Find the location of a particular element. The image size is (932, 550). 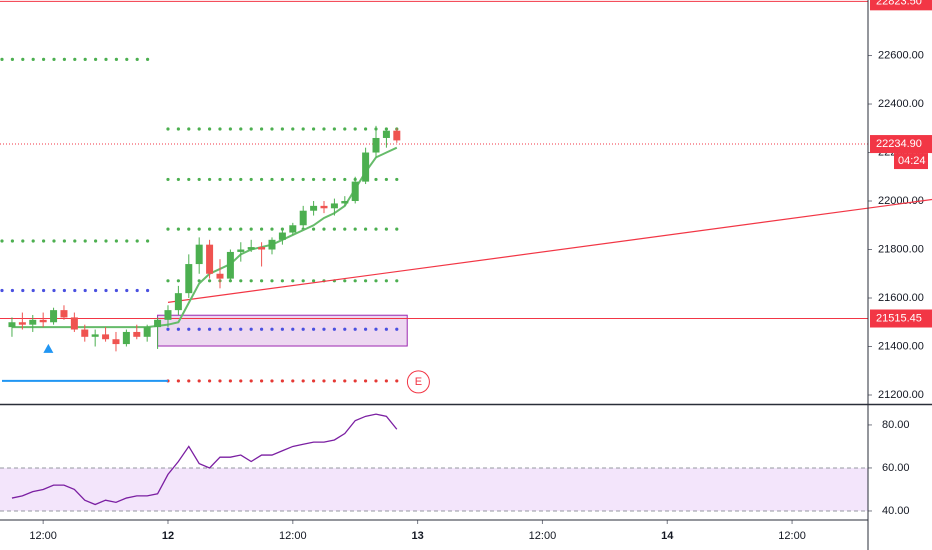

y-tick-label: 22000.00 is located at coordinates (901, 201).